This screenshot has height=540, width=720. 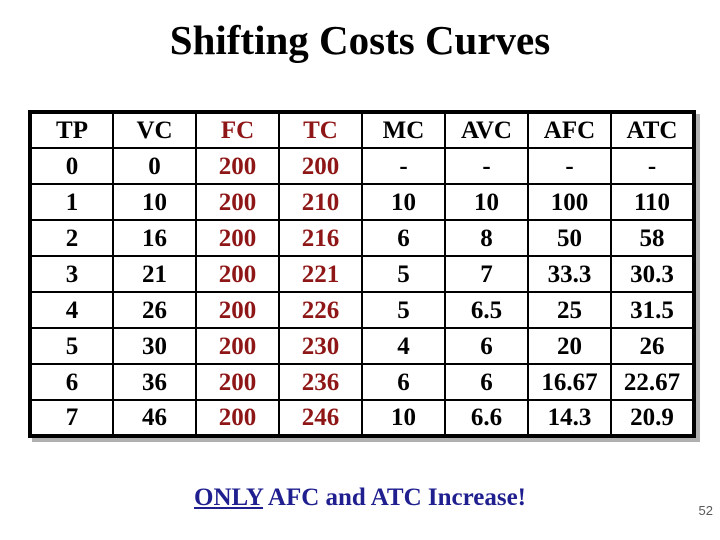 What do you see at coordinates (569, 418) in the screenshot?
I see `cell-afc-row7: 14.3` at bounding box center [569, 418].